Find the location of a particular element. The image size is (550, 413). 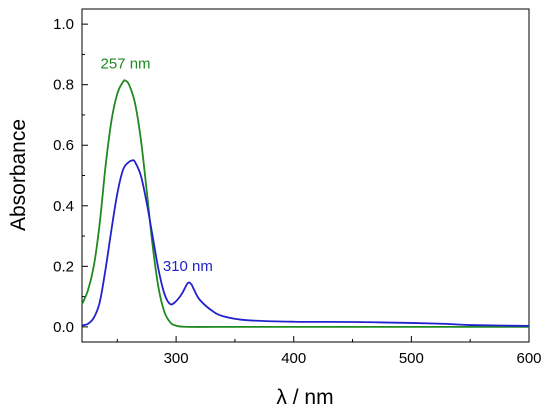

y-tick-label-4: 0.8 is located at coordinates (63, 85).